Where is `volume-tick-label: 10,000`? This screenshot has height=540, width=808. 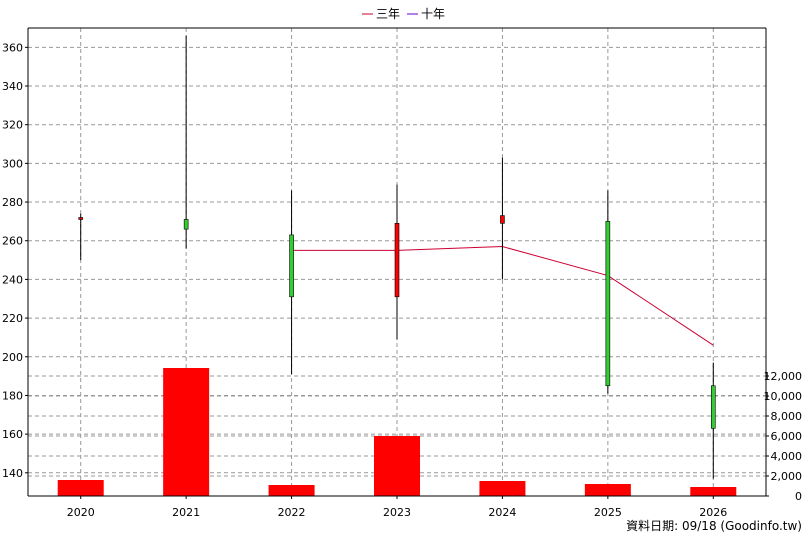 volume-tick-label: 10,000 is located at coordinates (783, 396).